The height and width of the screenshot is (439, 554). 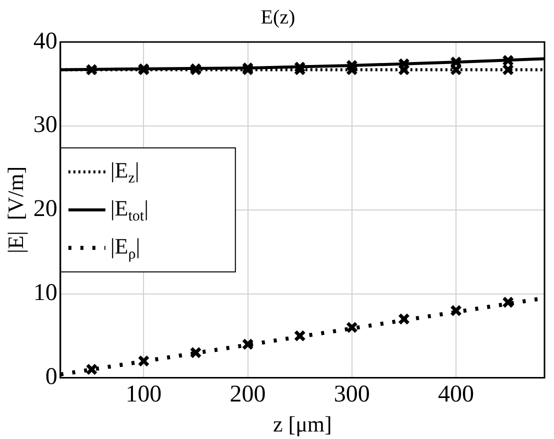 I want to click on y-tick-label: 30, so click(x=45, y=125).